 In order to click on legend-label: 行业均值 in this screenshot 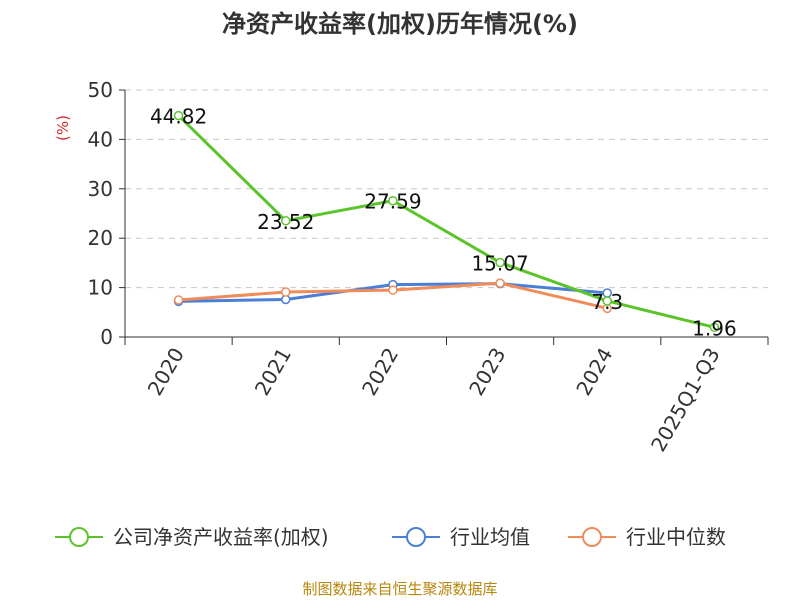, I will do `click(490, 537)`.